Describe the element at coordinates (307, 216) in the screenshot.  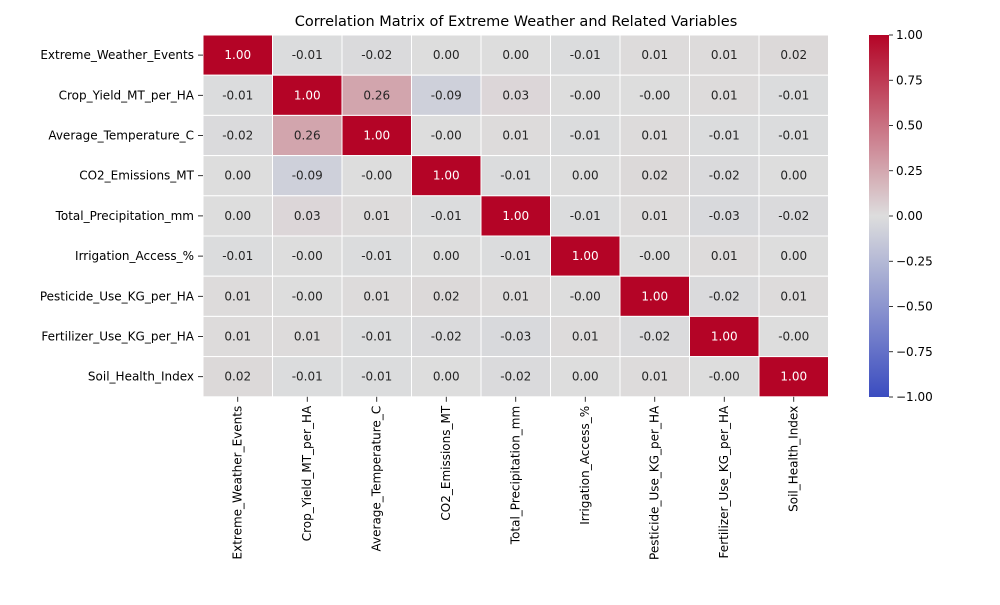
I see `cell-value-label: 0.03` at that location.